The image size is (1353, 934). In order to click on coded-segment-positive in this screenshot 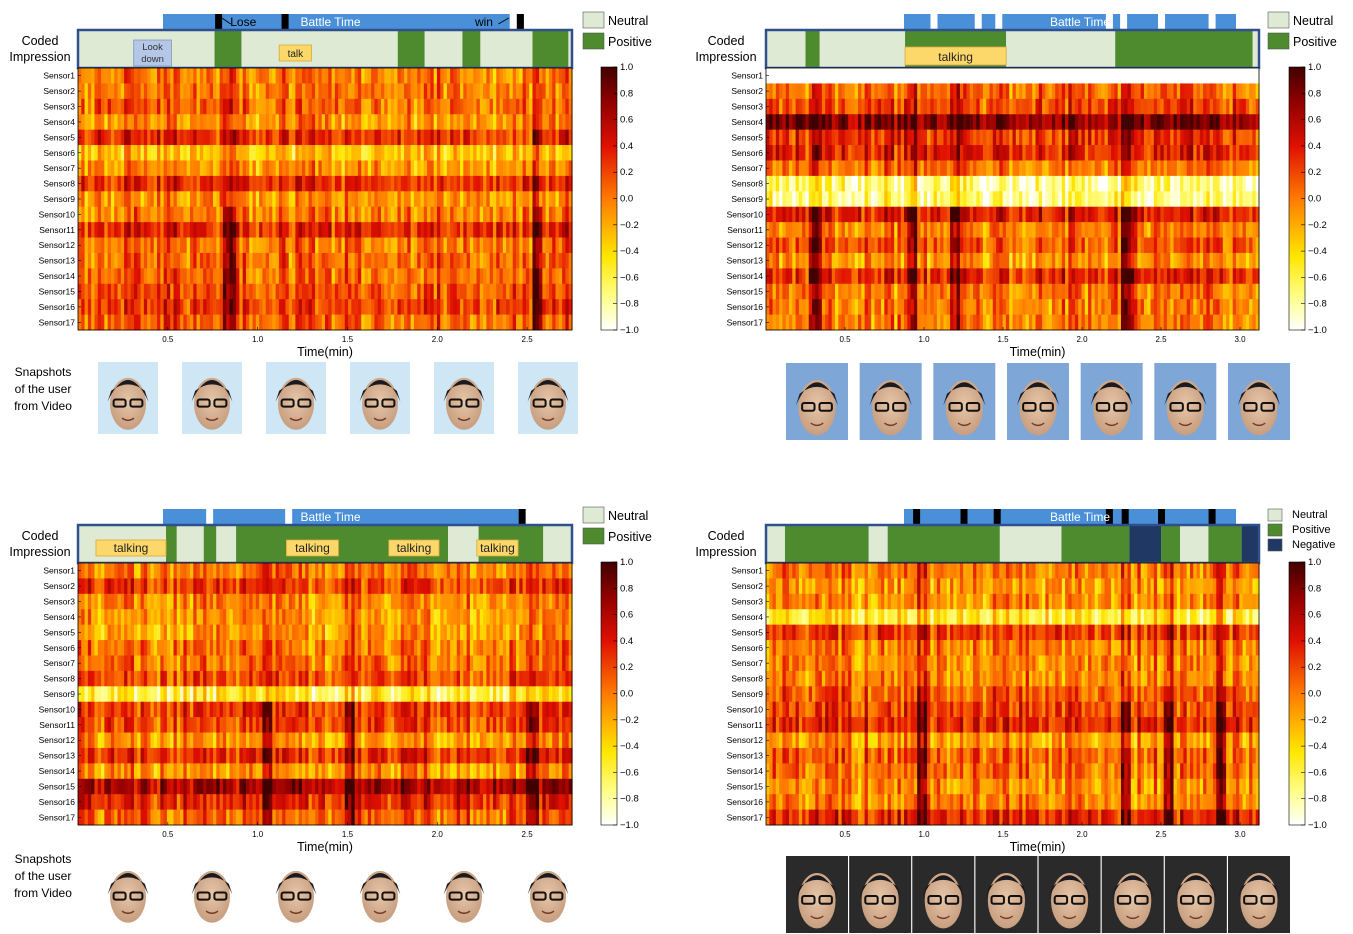, I will do `click(411, 49)`.